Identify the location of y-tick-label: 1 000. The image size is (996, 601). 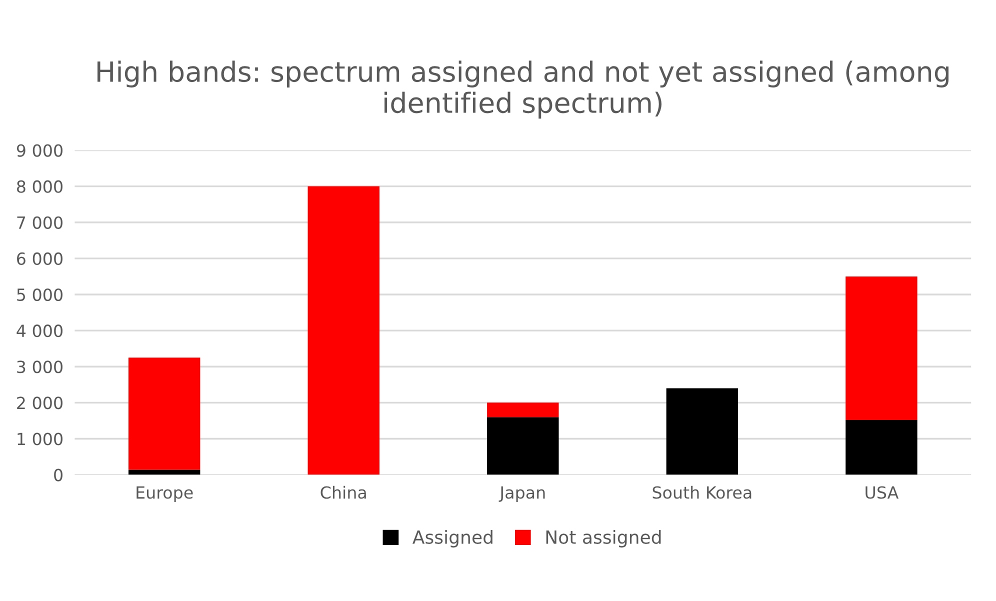
(40, 439).